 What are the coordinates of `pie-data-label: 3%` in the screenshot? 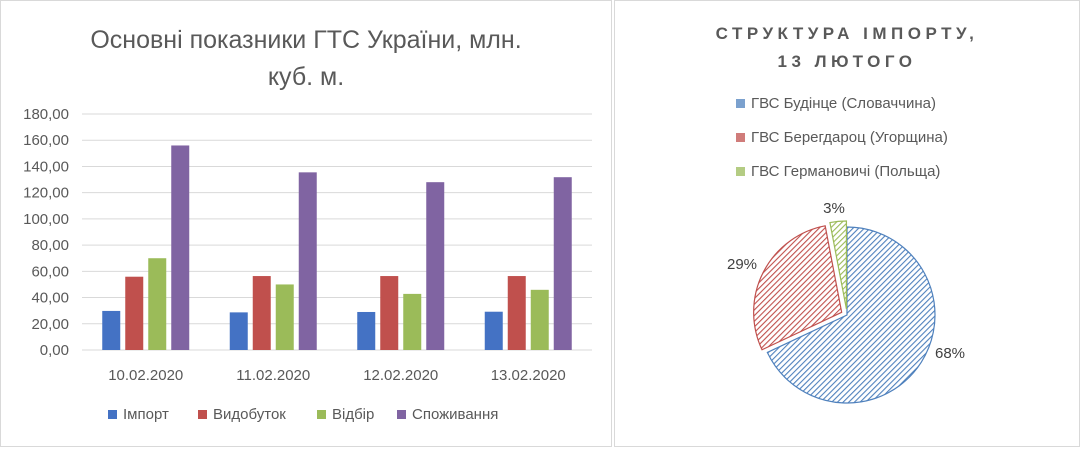 It's located at (834, 208).